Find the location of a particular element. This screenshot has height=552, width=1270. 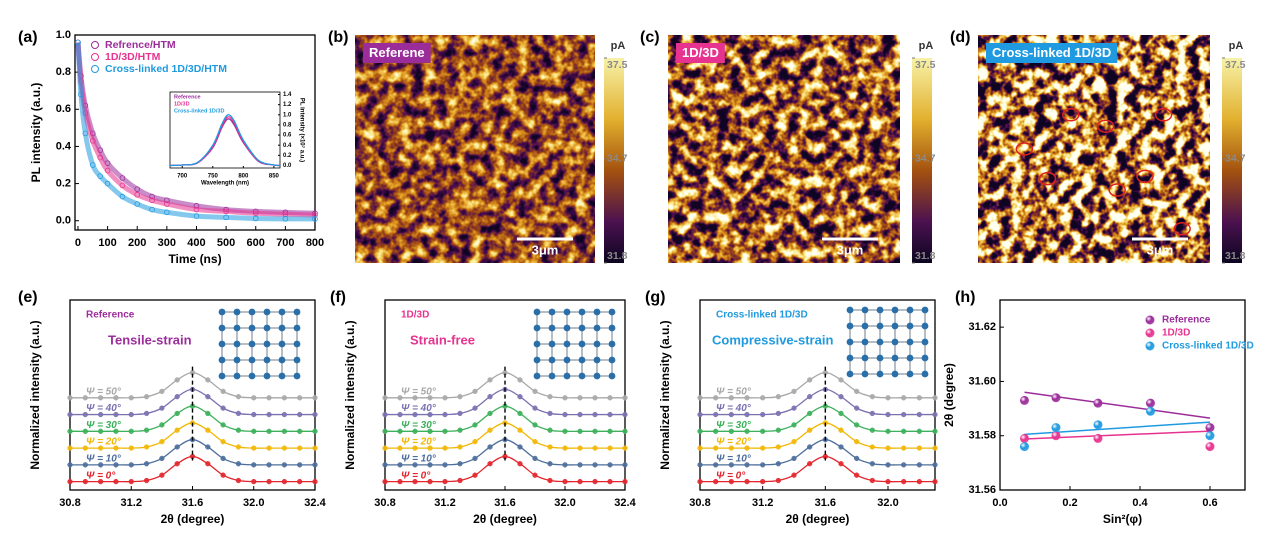

y-tick-label: 0.6 is located at coordinates (63, 109).